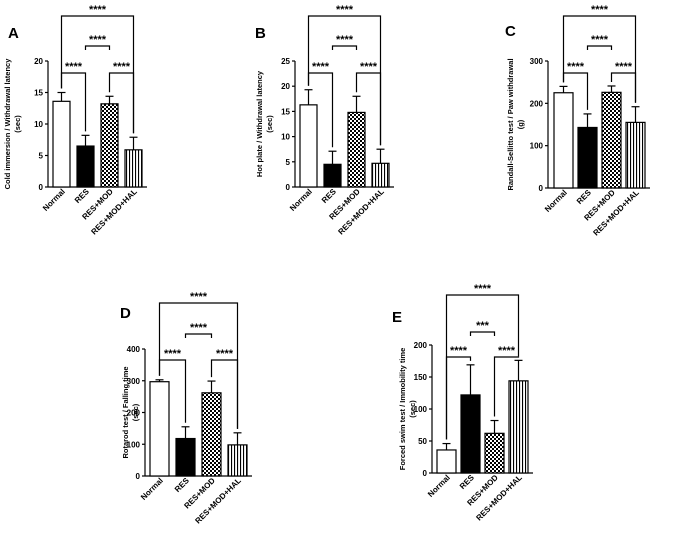 This screenshot has width=676, height=544. Describe the element at coordinates (520, 124) in the screenshot. I see `y-axis-label-line: (g)` at that location.